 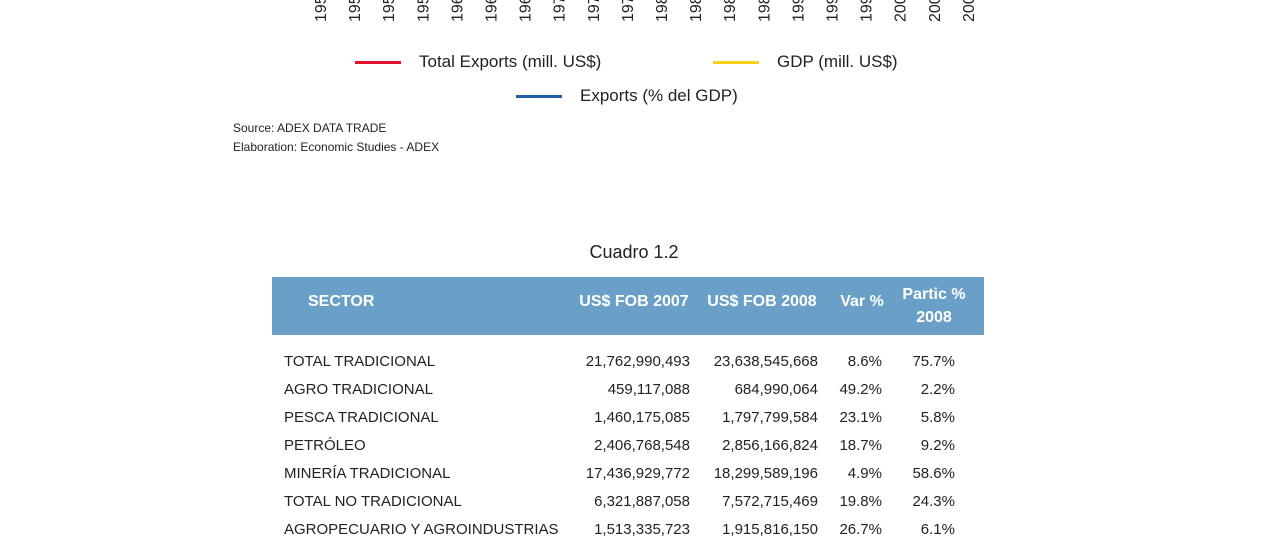 What do you see at coordinates (937, 389) in the screenshot?
I see `cell: 2.2%` at bounding box center [937, 389].